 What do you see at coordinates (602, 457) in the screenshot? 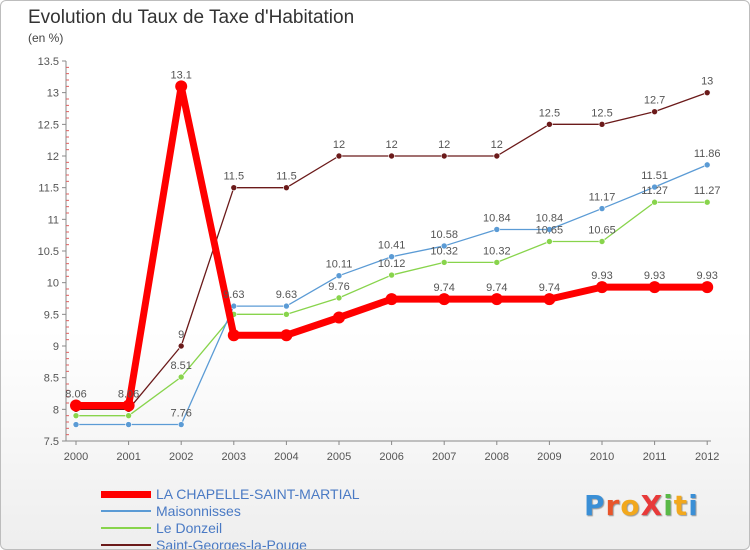
I see `x-tick-label: 2010` at bounding box center [602, 457].